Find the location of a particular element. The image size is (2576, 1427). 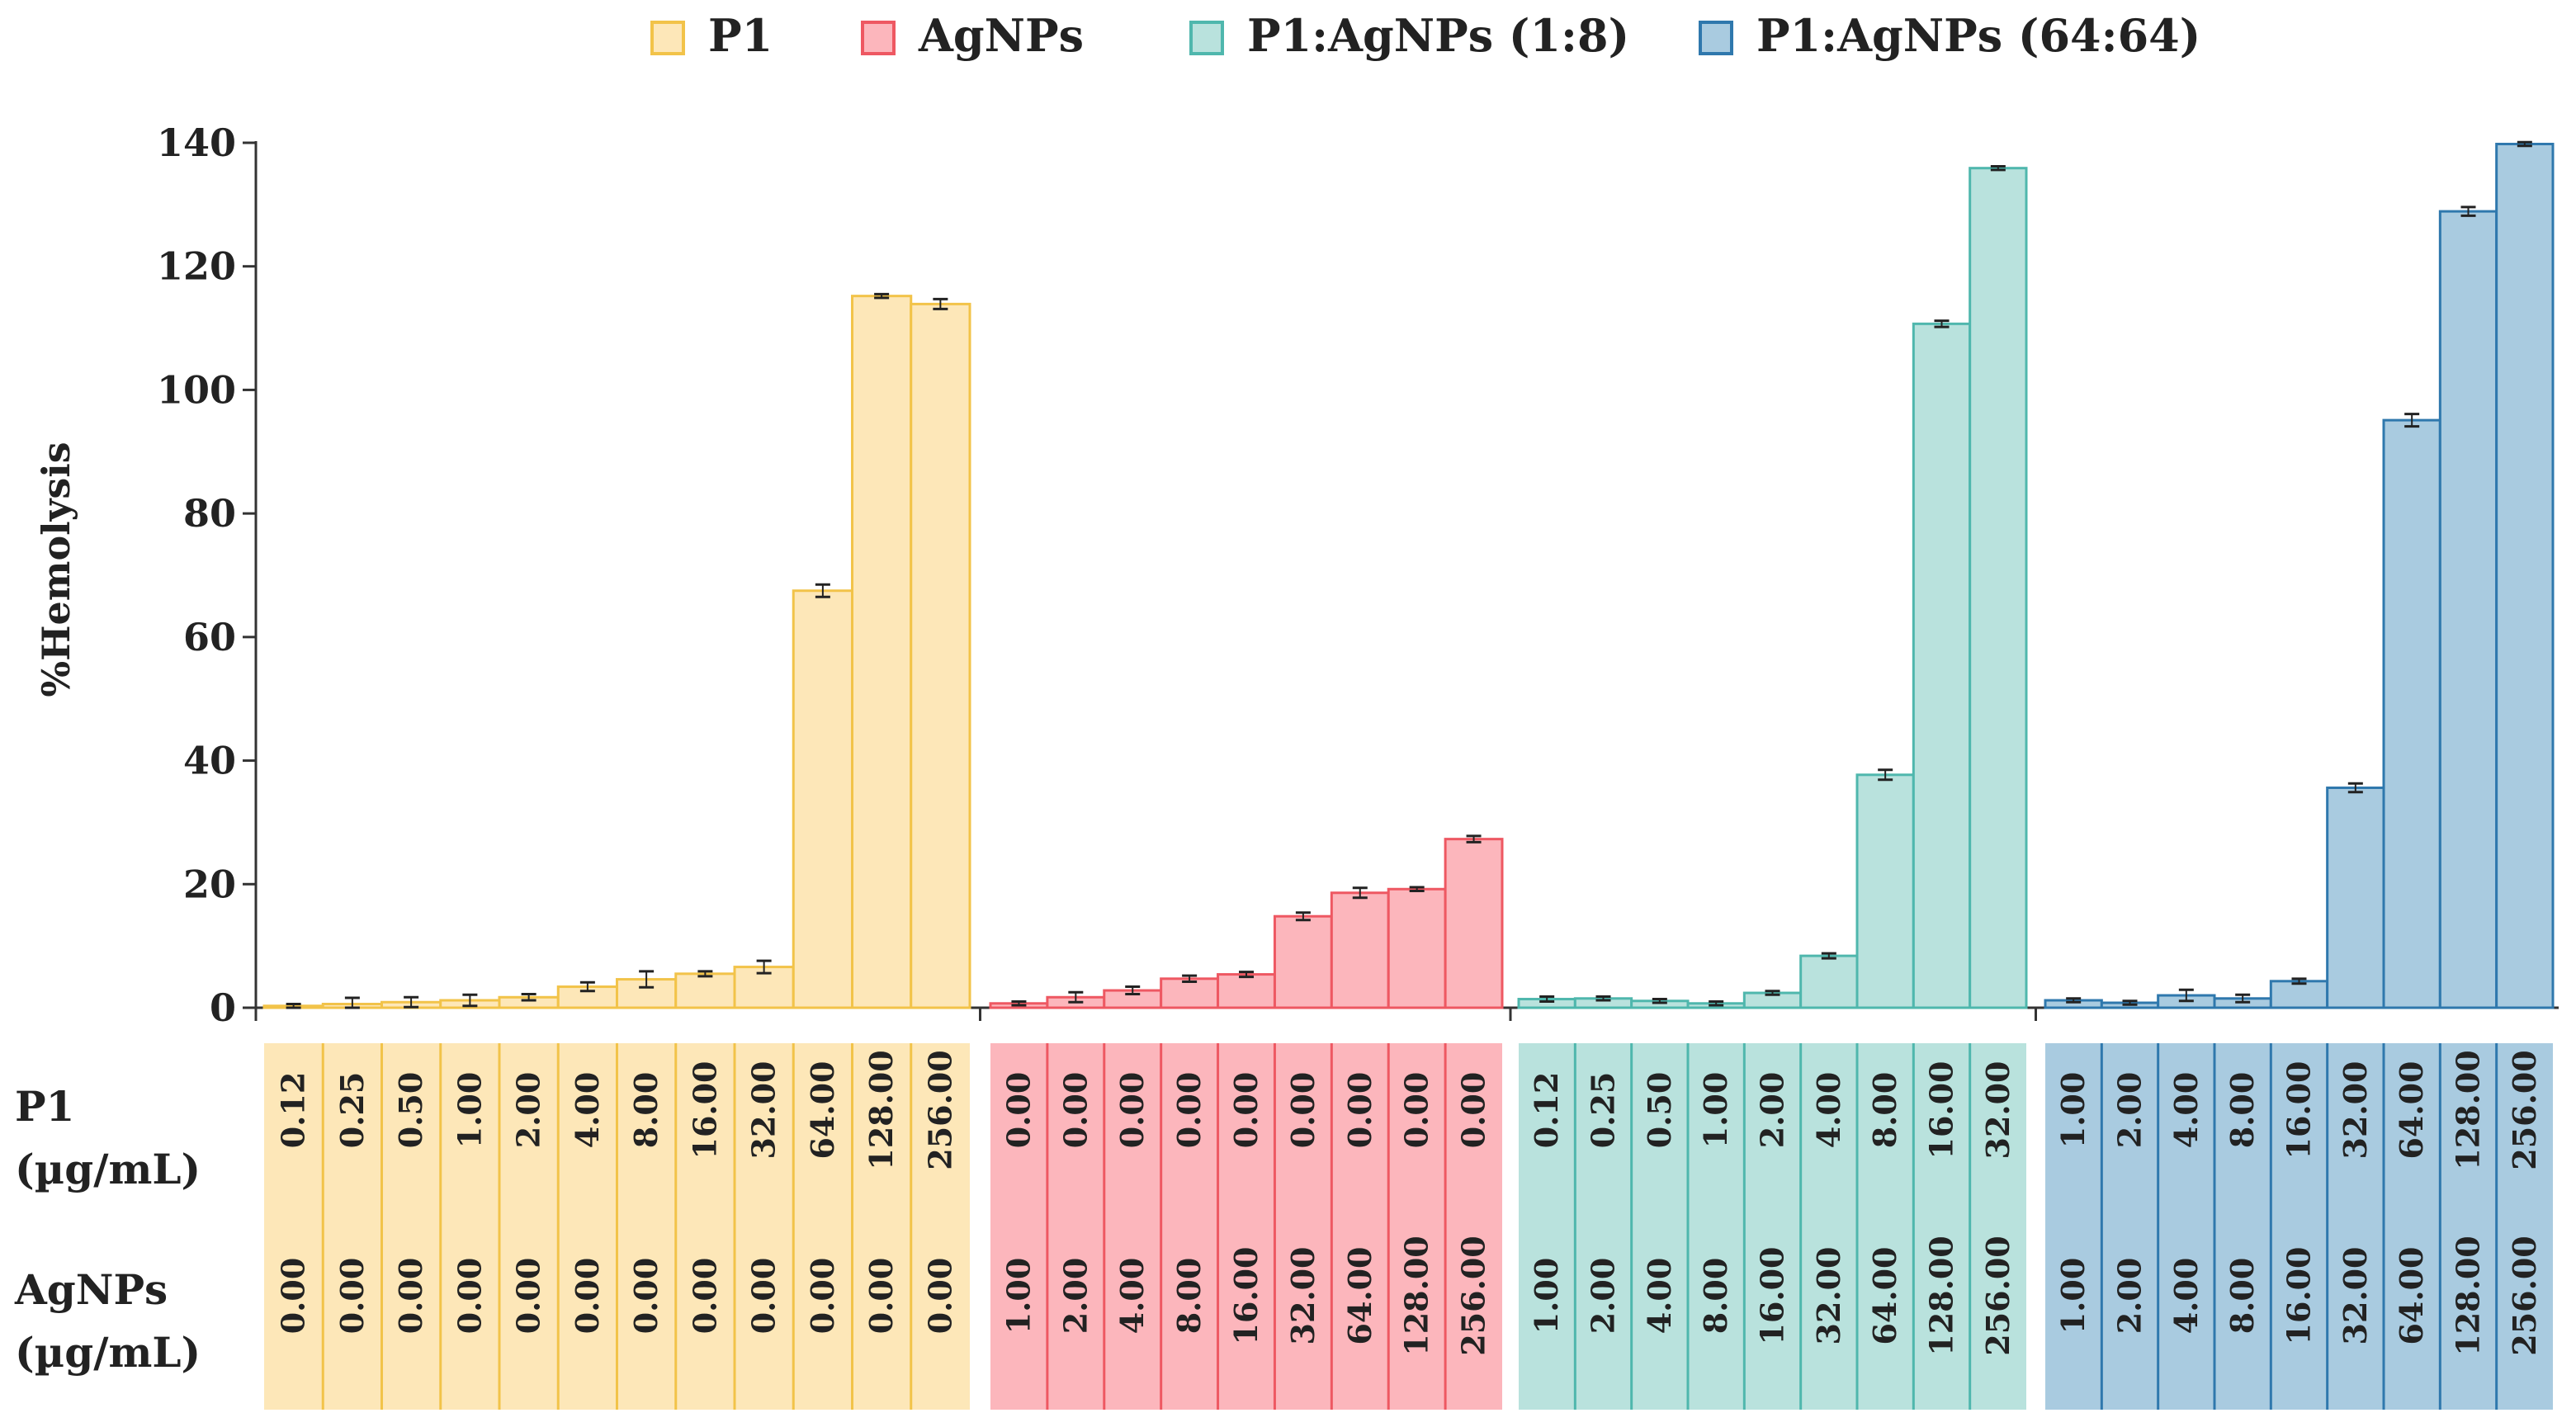

ag-conc-p1-1: 0.00 is located at coordinates (352, 1296).